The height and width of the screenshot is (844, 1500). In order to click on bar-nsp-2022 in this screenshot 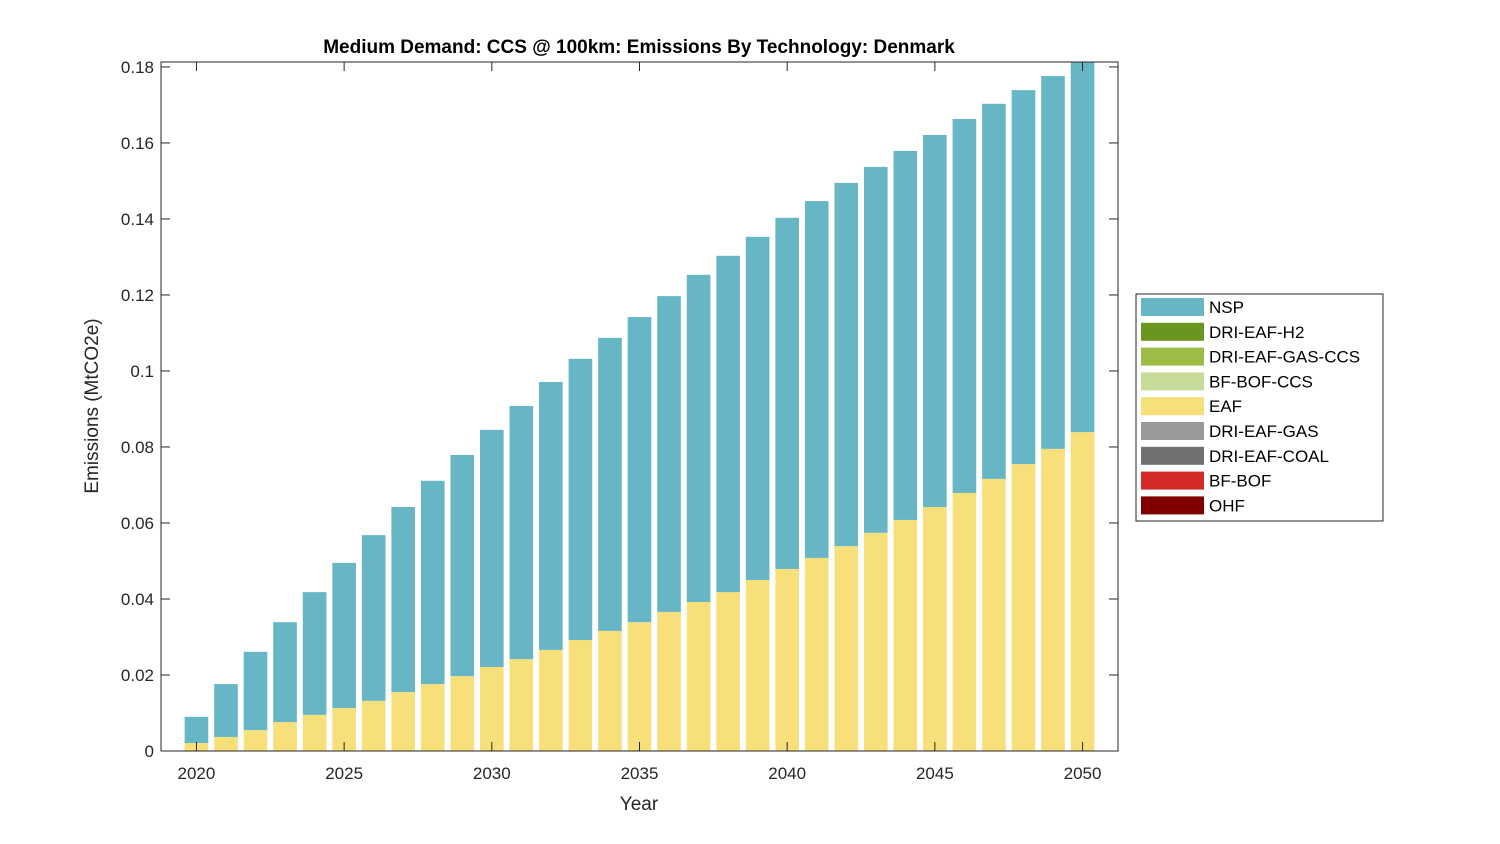, I will do `click(255, 691)`.